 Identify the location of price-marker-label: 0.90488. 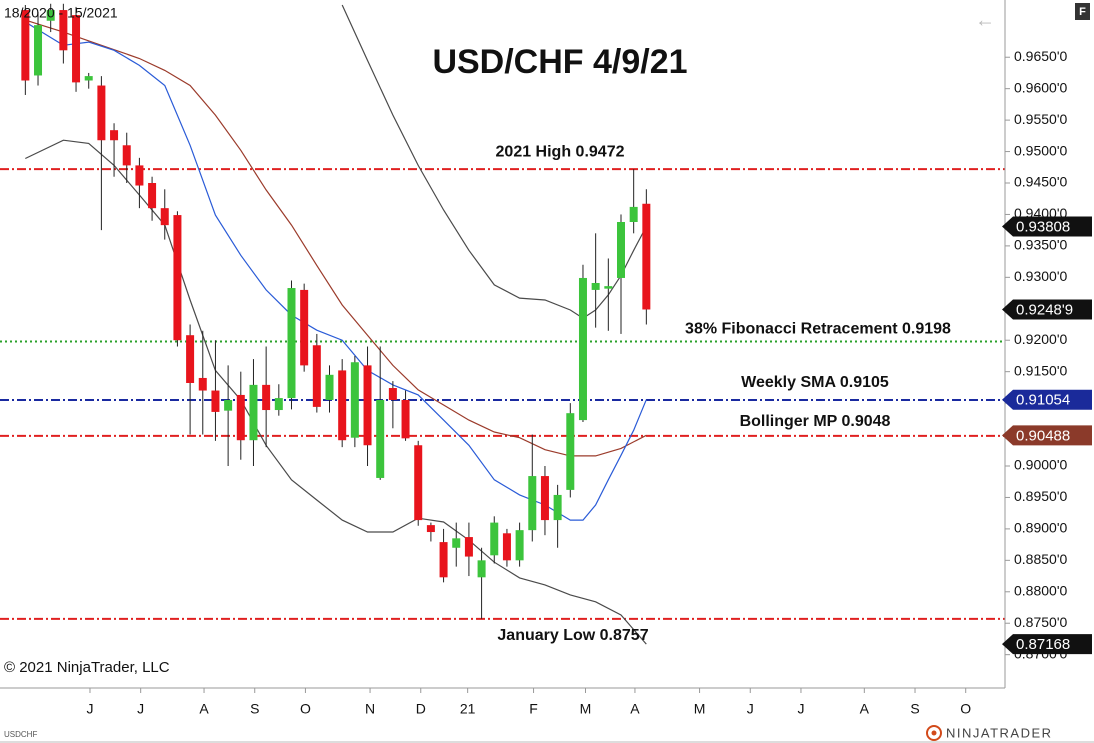
(1043, 435).